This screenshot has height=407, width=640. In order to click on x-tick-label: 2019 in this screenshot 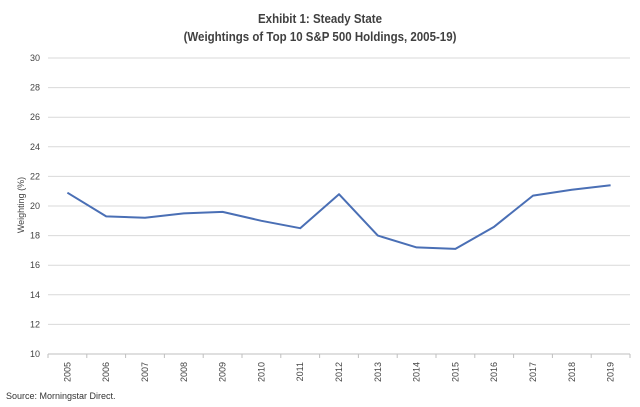, I will do `click(611, 372)`.